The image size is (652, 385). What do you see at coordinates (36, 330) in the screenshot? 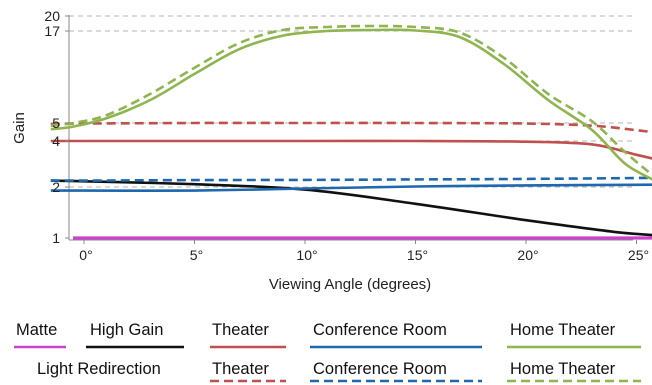
I see `legend-label: Matte` at bounding box center [36, 330].